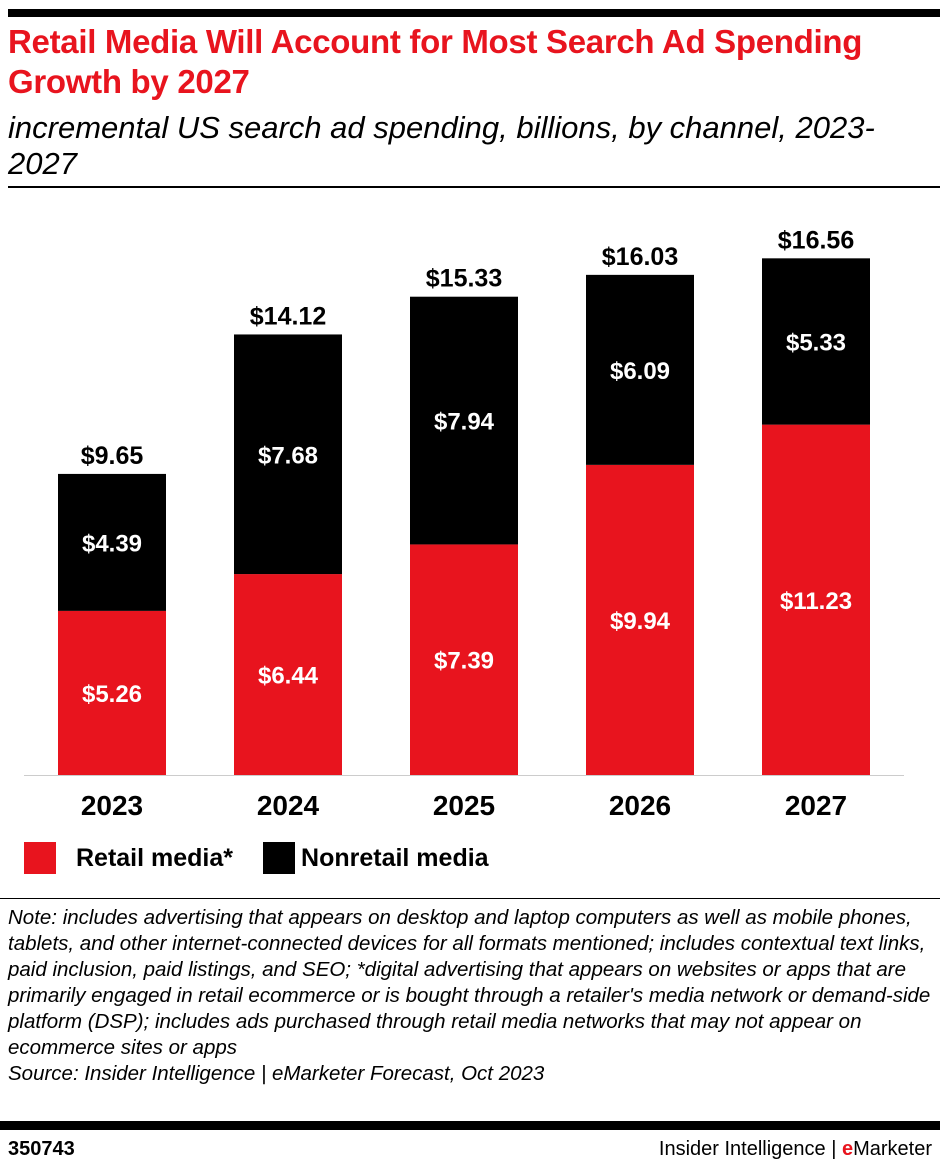  Describe the element at coordinates (750, 1149) in the screenshot. I see `brand-insider: Insider Intelligence |` at that location.